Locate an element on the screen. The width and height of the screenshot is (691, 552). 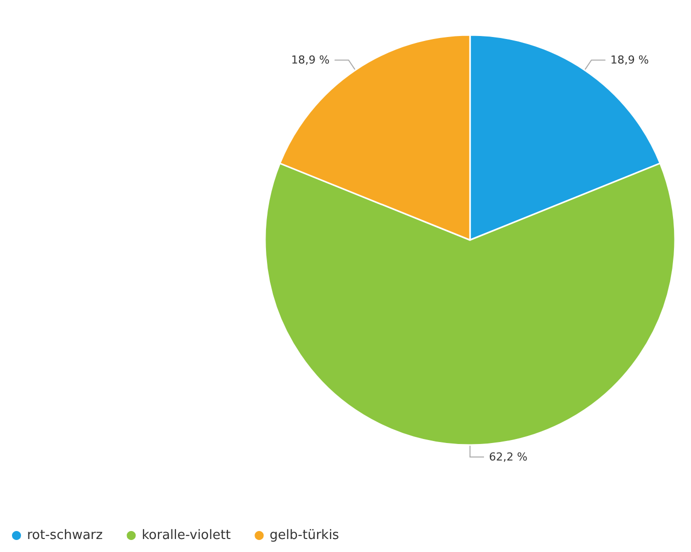
legend-label: gelb-türkis is located at coordinates (305, 535).